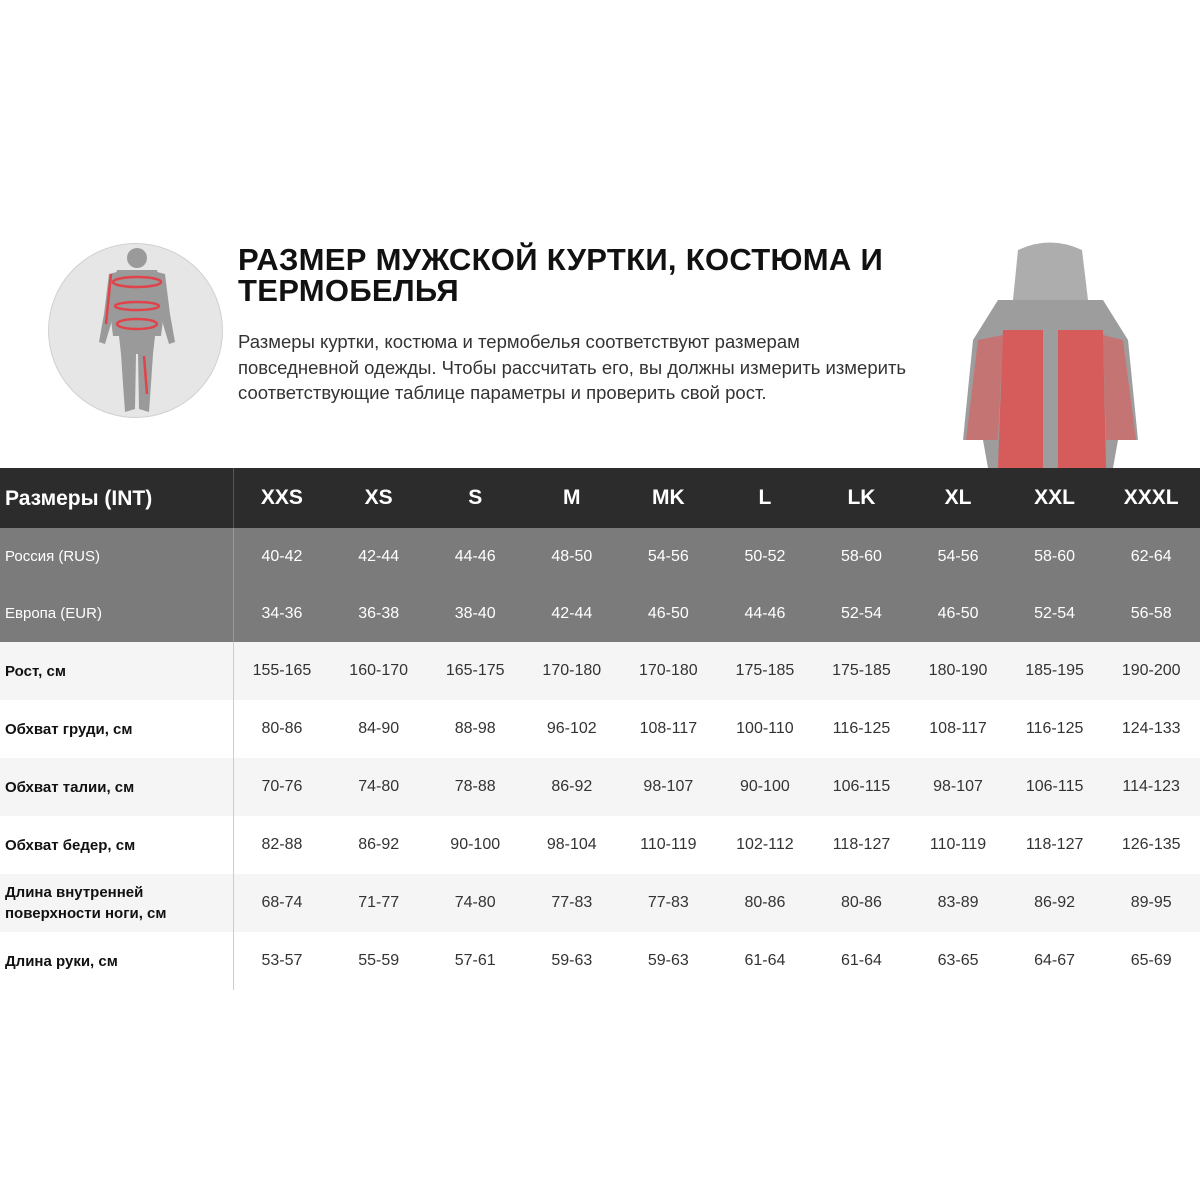 This screenshot has height=1200, width=1200. Describe the element at coordinates (117, 498) in the screenshot. I see `corner-label: Размеры (INT)` at that location.